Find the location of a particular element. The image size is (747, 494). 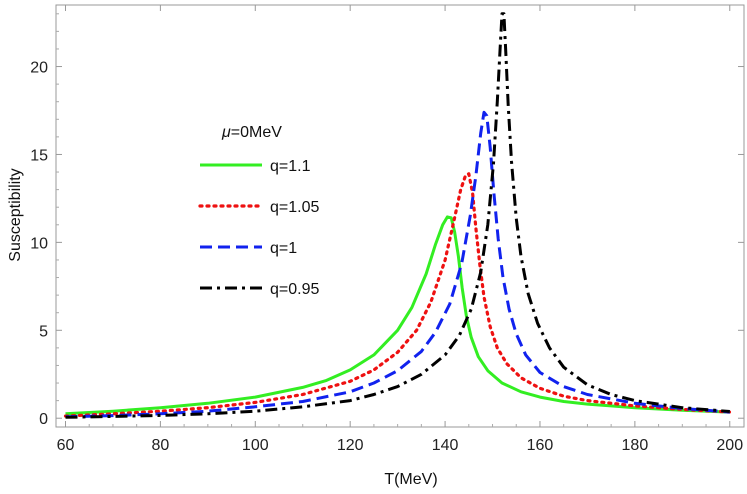

y-tick-label: 0 is located at coordinates (43, 419).